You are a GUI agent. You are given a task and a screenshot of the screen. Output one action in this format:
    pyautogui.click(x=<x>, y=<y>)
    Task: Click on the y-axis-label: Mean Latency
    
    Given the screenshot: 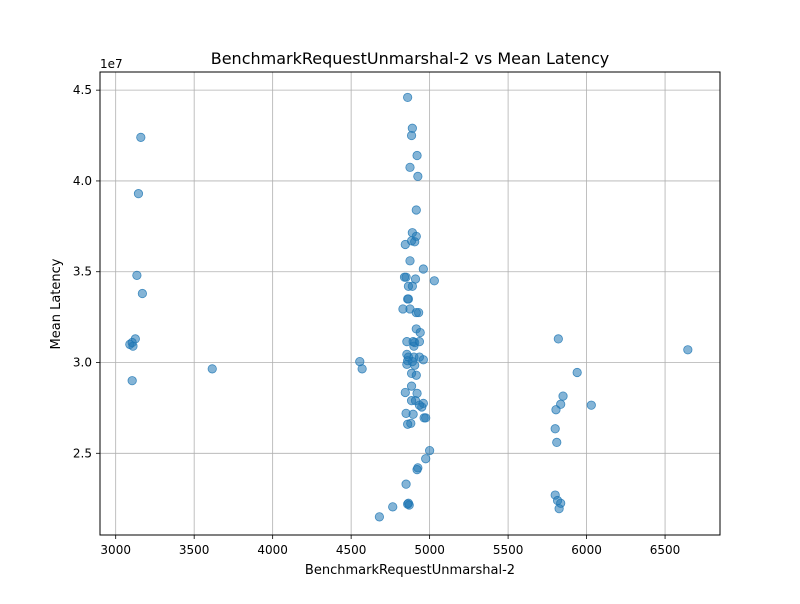 What is the action you would take?
    pyautogui.click(x=56, y=303)
    